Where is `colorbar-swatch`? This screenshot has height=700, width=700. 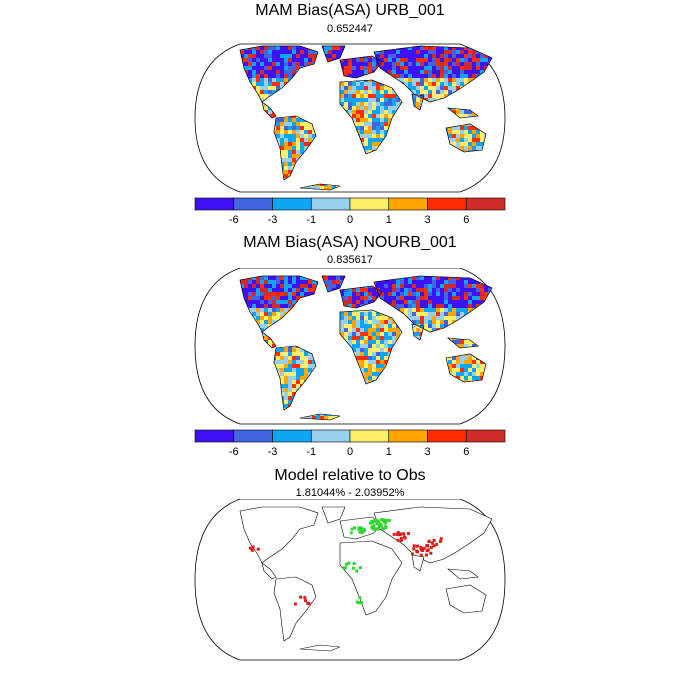 colorbar-swatch is located at coordinates (292, 204).